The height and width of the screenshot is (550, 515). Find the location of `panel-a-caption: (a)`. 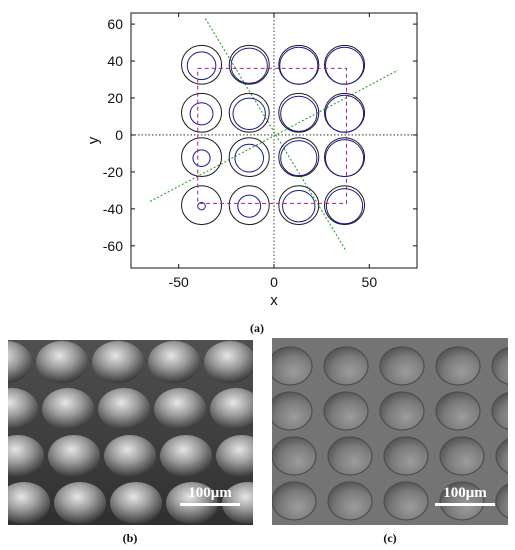

panel-a-caption: (a) is located at coordinates (257, 328).